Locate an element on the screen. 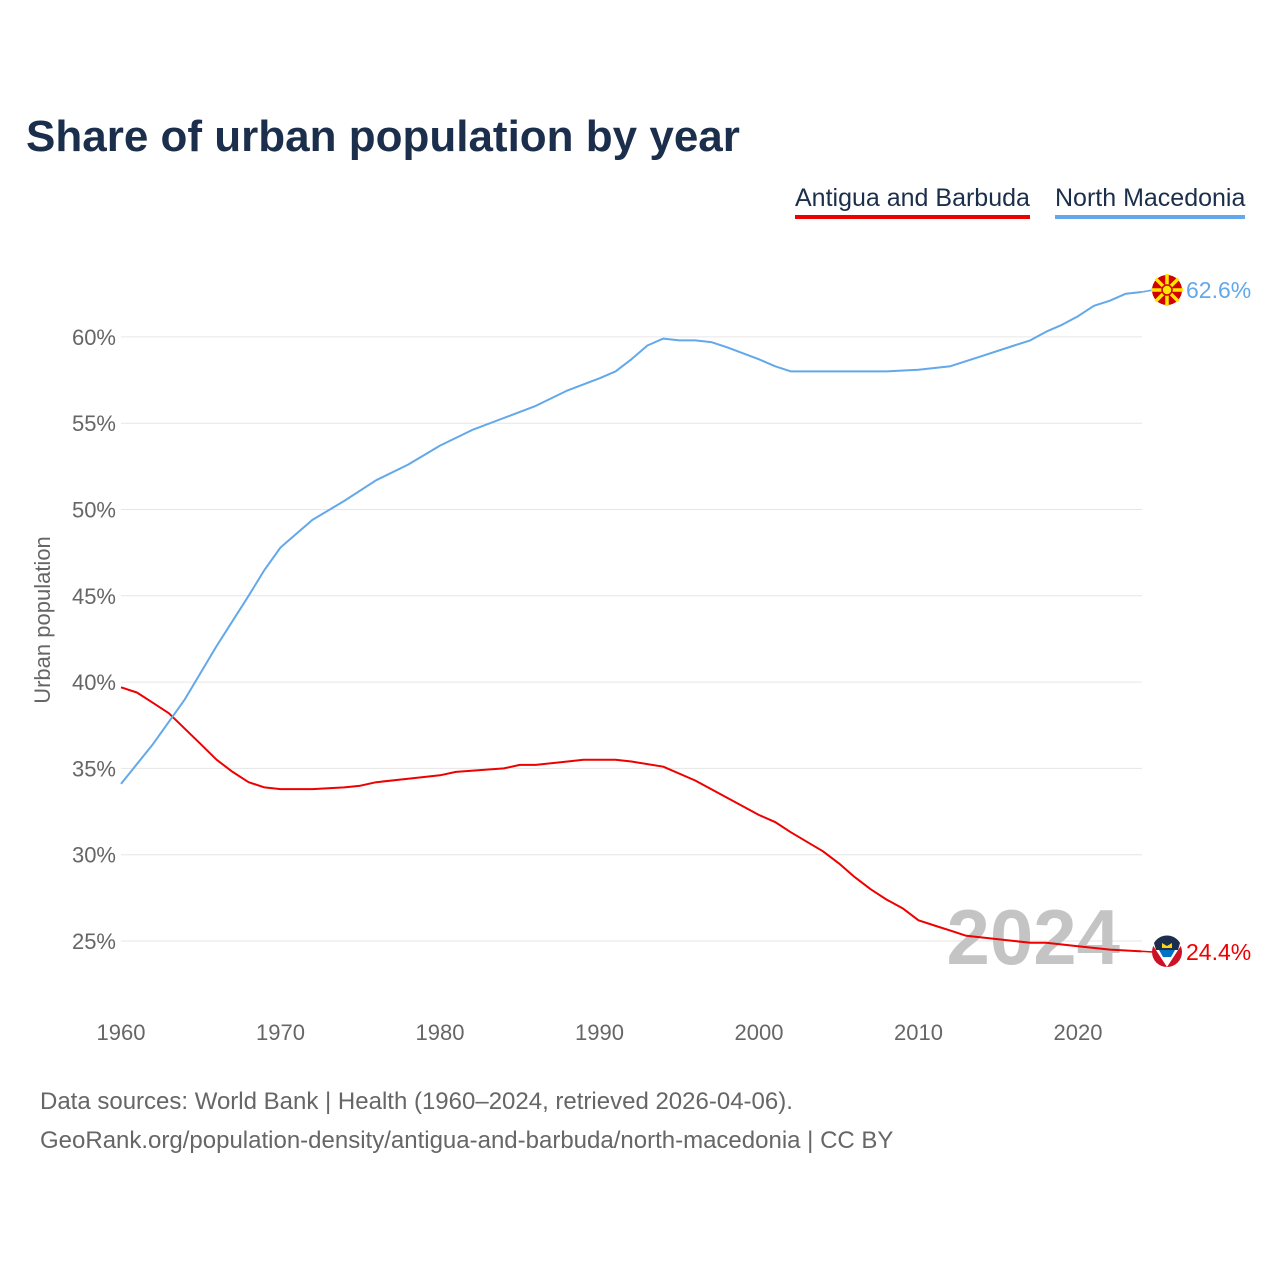  legend-north-macedonia: North Macedonia is located at coordinates (1150, 201).